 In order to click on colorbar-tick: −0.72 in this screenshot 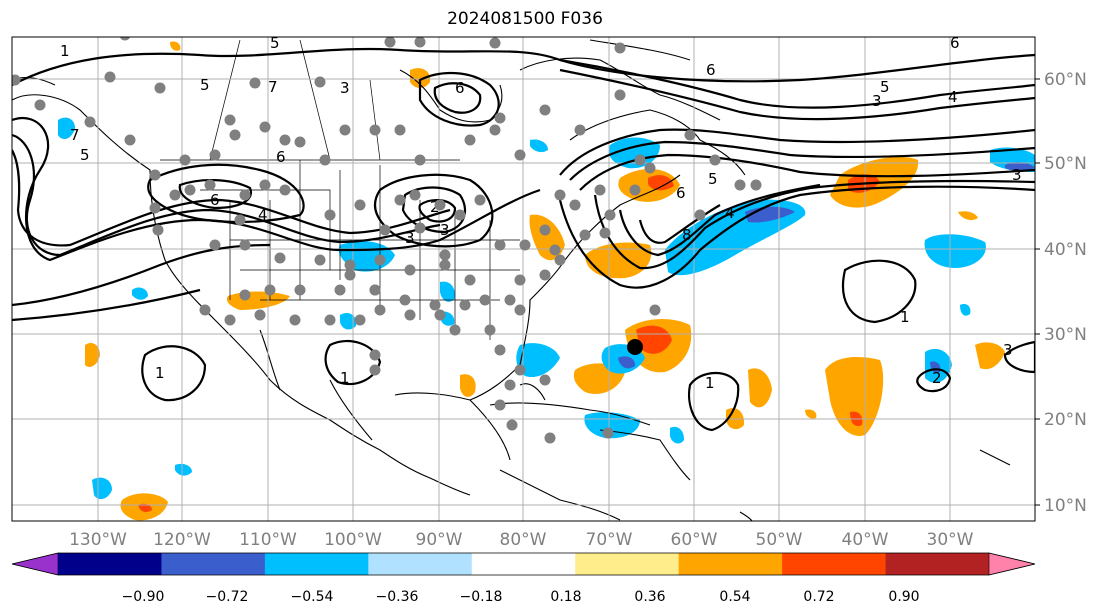, I will do `click(227, 597)`.